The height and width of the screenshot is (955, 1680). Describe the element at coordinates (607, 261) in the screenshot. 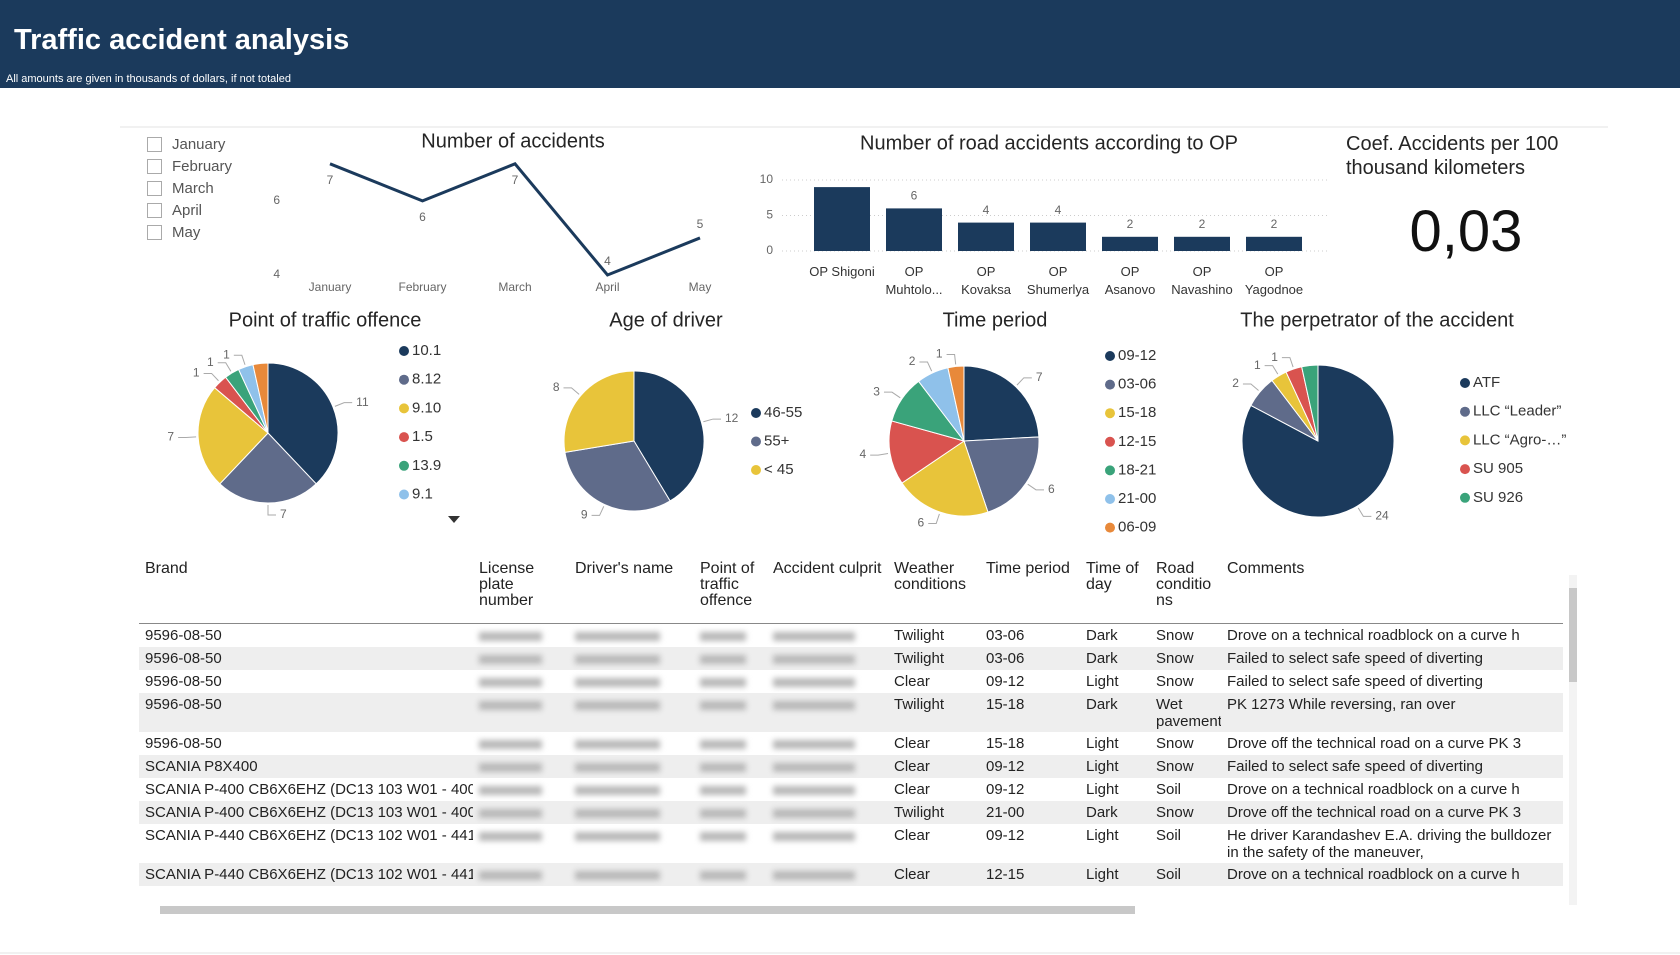

I see `data-label: 4` at that location.